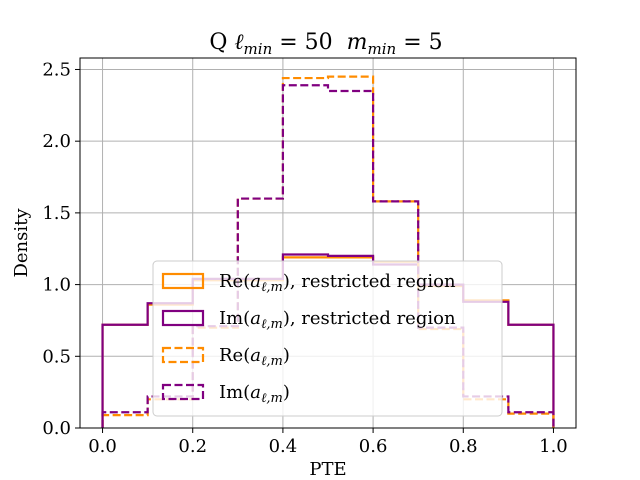 This screenshot has height=480, width=640. I want to click on chart-title: Q ℓmin = 50 mmin = 5, so click(325, 44).